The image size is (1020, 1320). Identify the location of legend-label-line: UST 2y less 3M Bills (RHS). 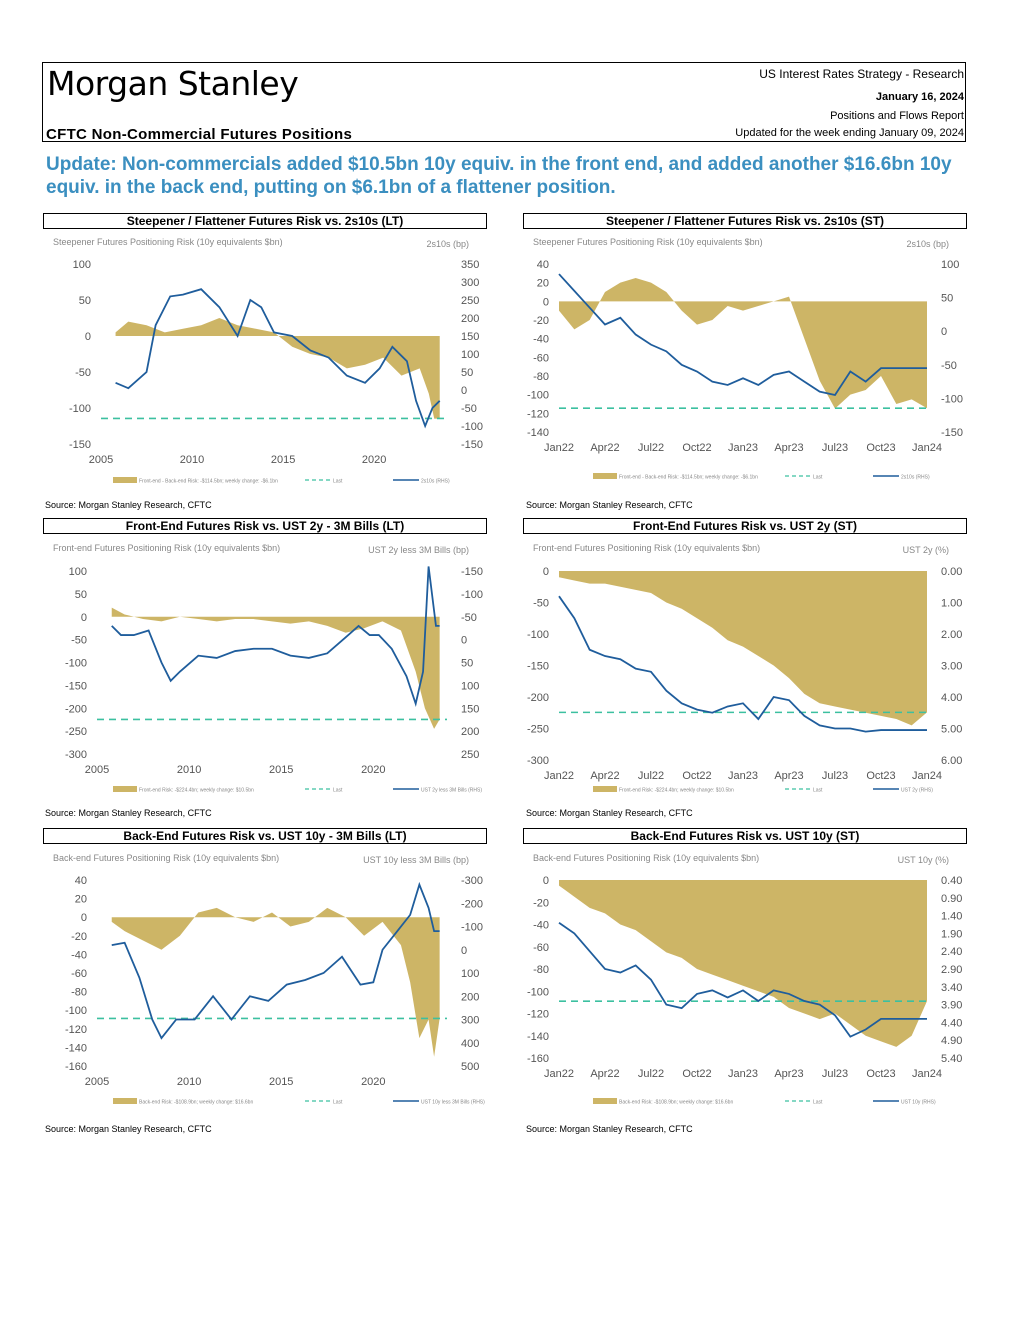
(451, 791).